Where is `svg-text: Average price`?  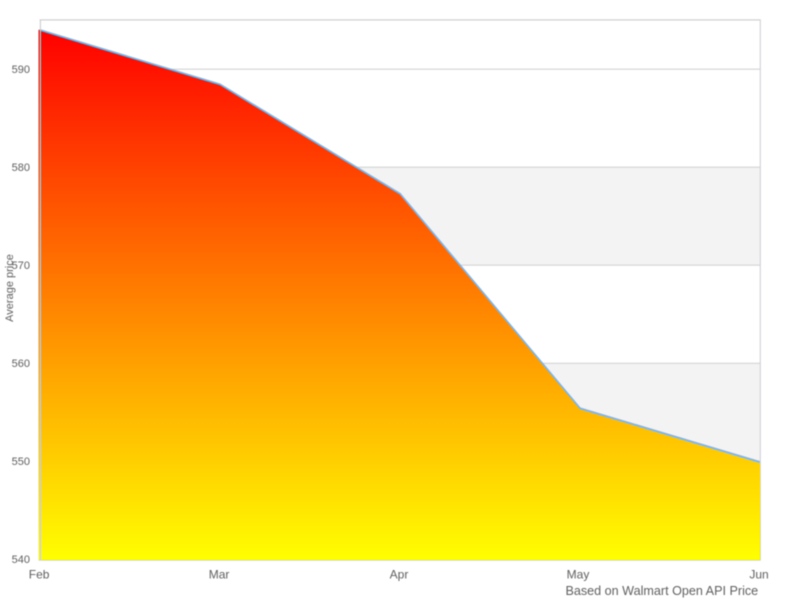 svg-text: Average price is located at coordinates (10, 288).